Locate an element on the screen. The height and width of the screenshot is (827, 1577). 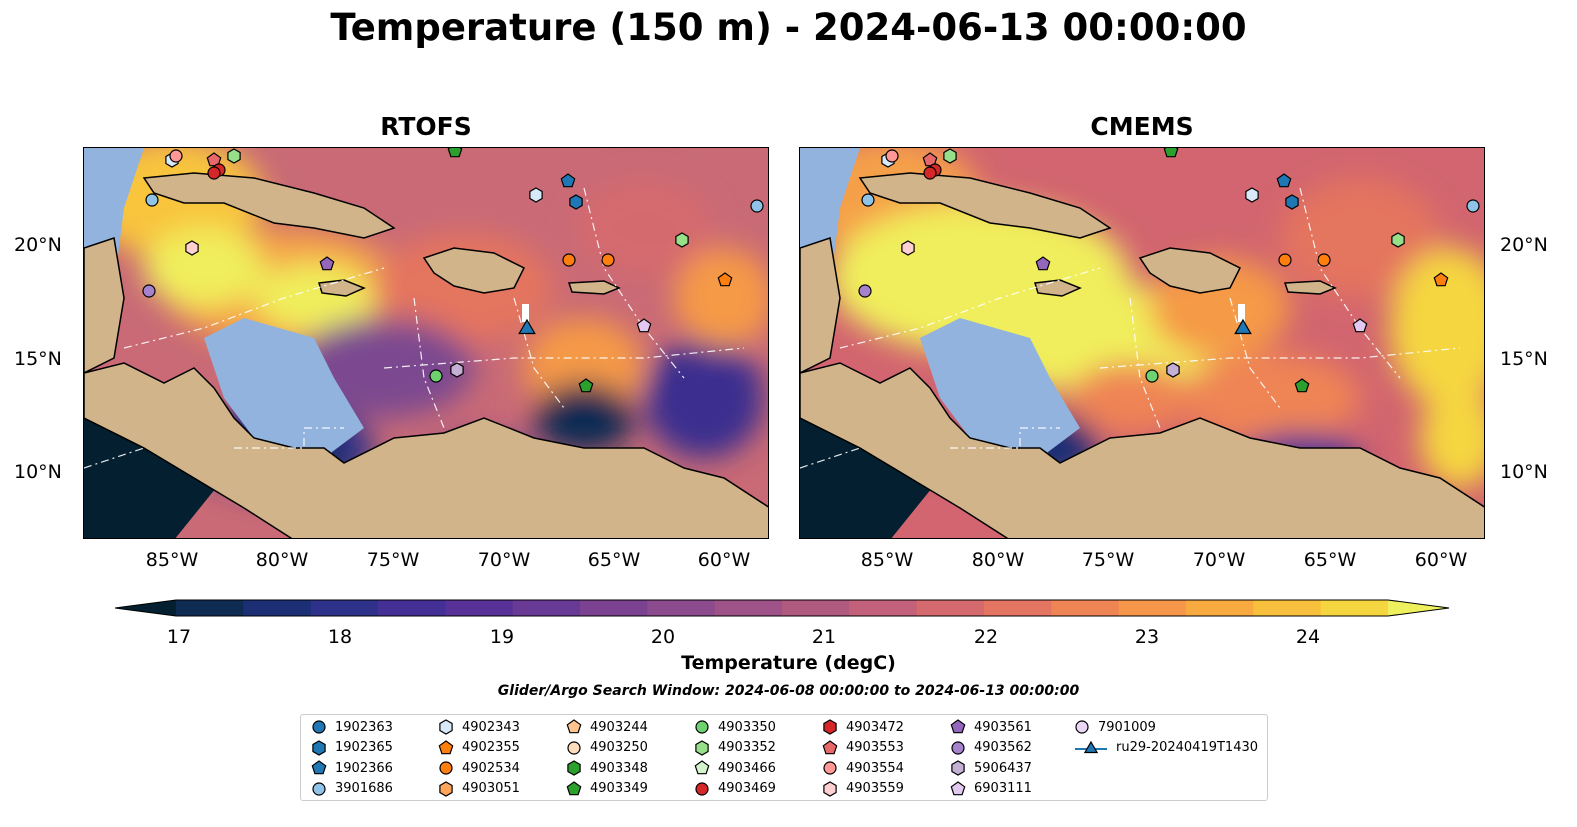
legend-item: 1902365 is located at coordinates (352, 748).